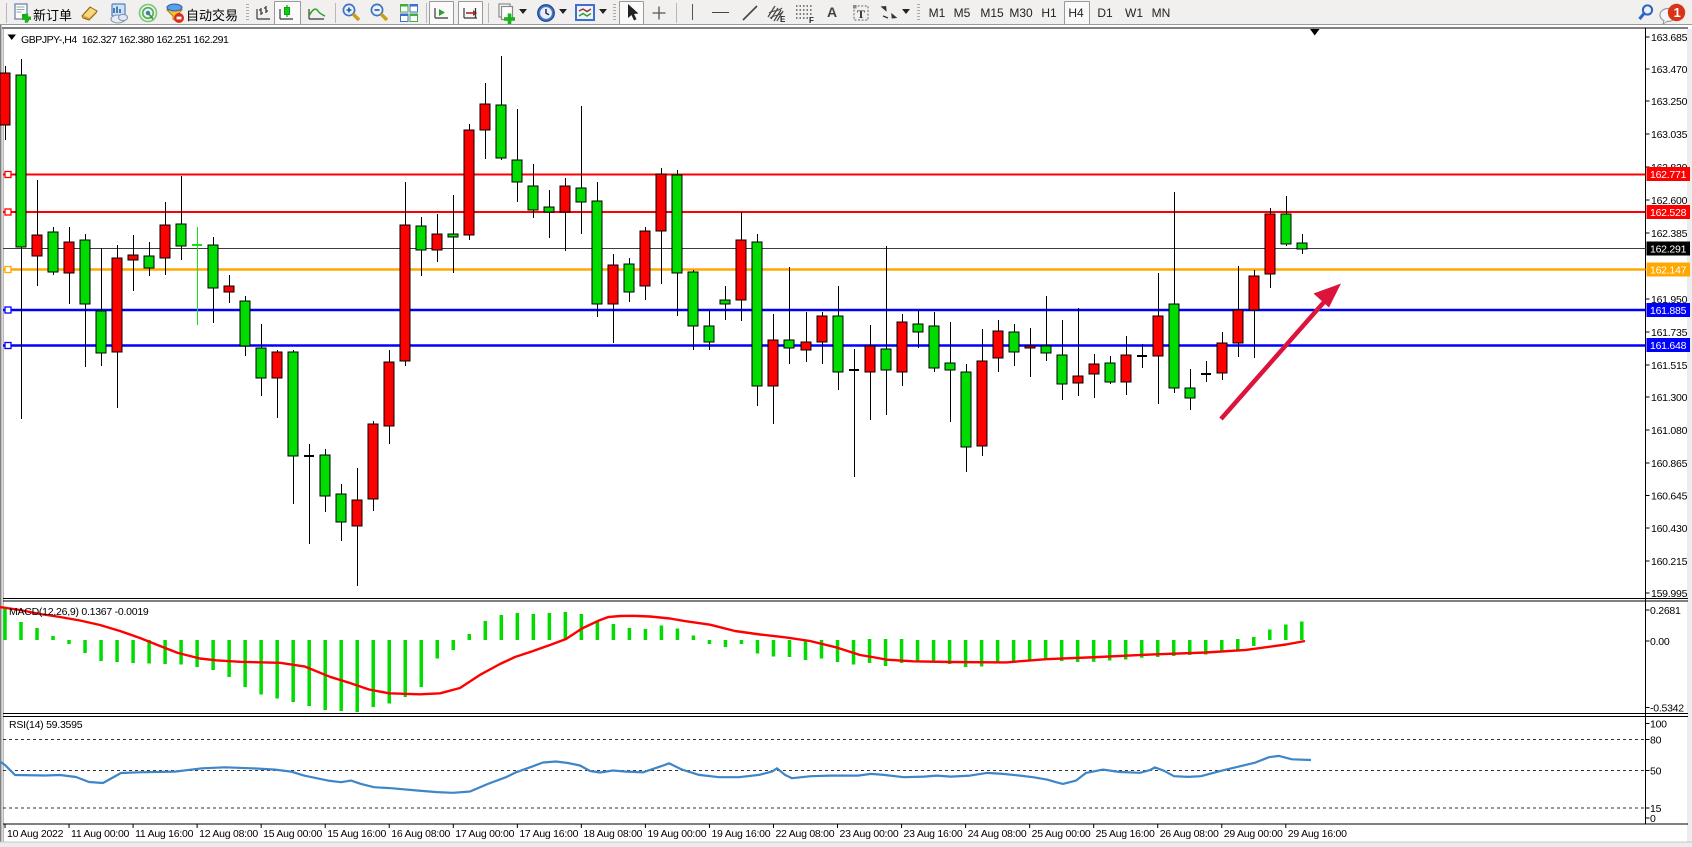 Image resolution: width=1692 pixels, height=847 pixels. What do you see at coordinates (869, 834) in the screenshot?
I see `svg-text: 23 Aug 00:00` at bounding box center [869, 834].